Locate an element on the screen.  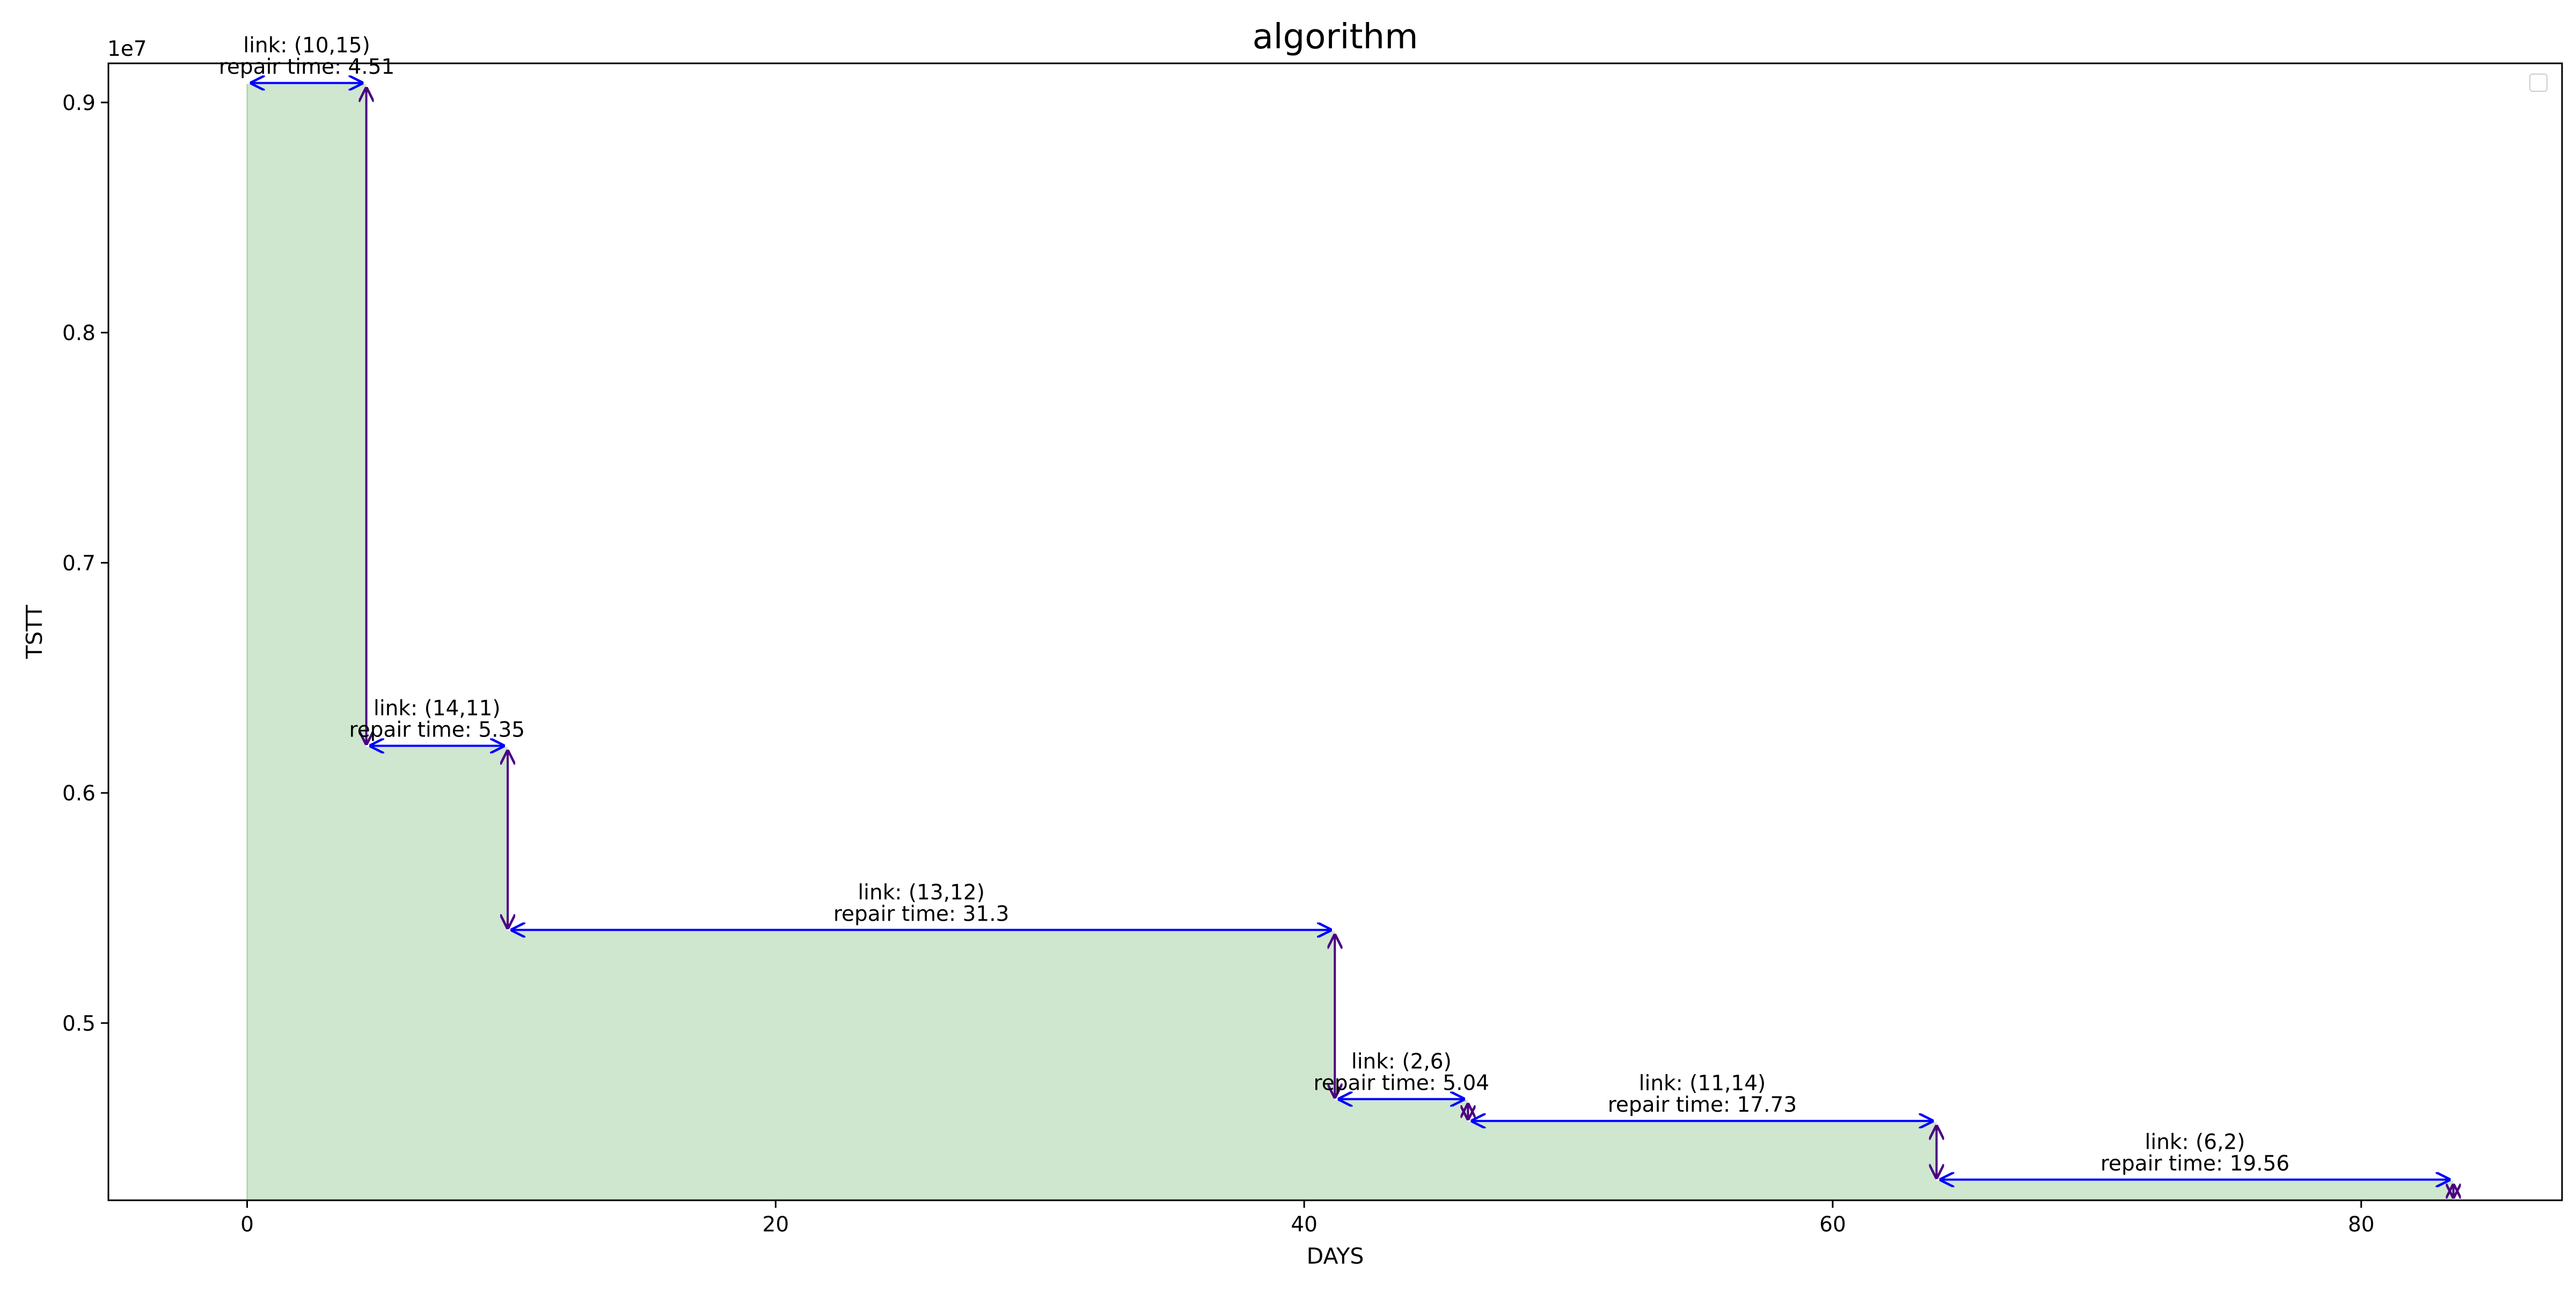
legend-box is located at coordinates (2538, 83).